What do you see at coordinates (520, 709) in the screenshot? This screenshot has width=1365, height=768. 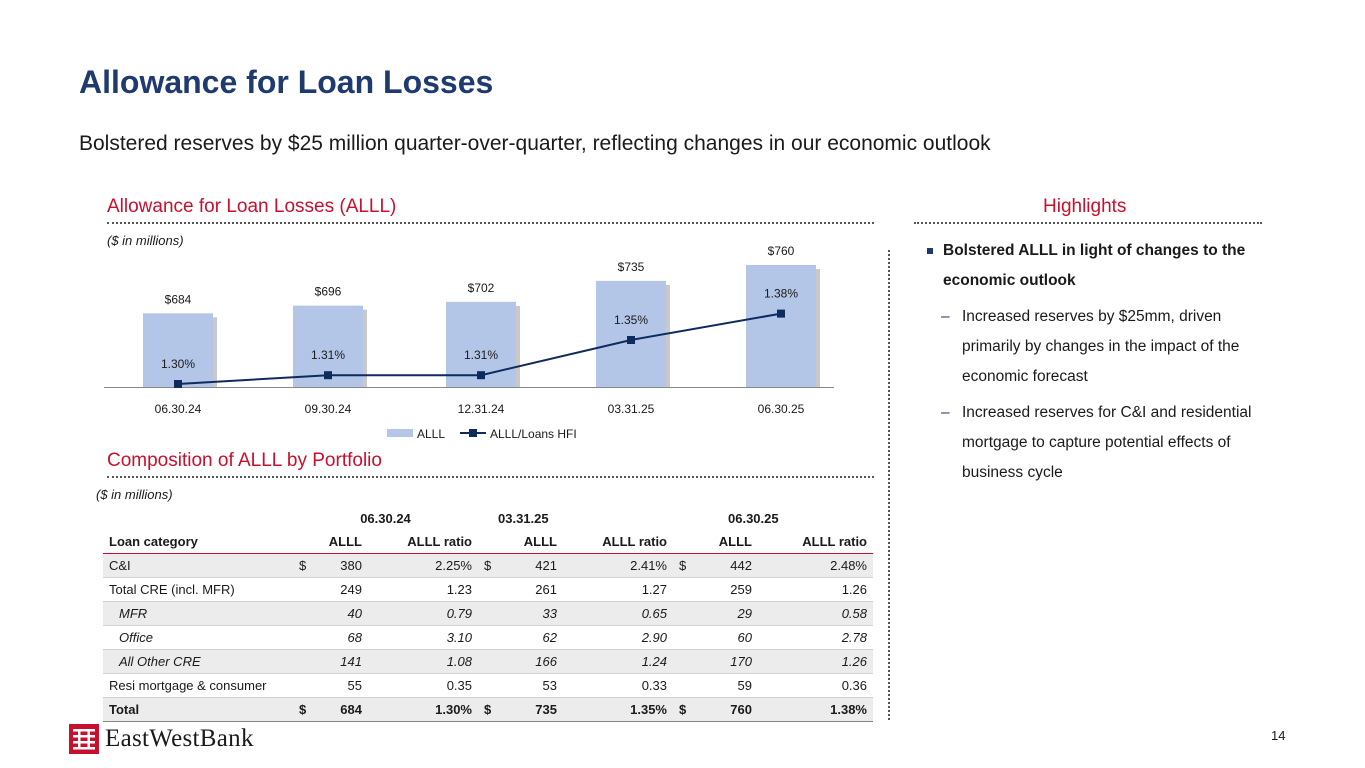 I see `table-cell-alll: $735` at bounding box center [520, 709].